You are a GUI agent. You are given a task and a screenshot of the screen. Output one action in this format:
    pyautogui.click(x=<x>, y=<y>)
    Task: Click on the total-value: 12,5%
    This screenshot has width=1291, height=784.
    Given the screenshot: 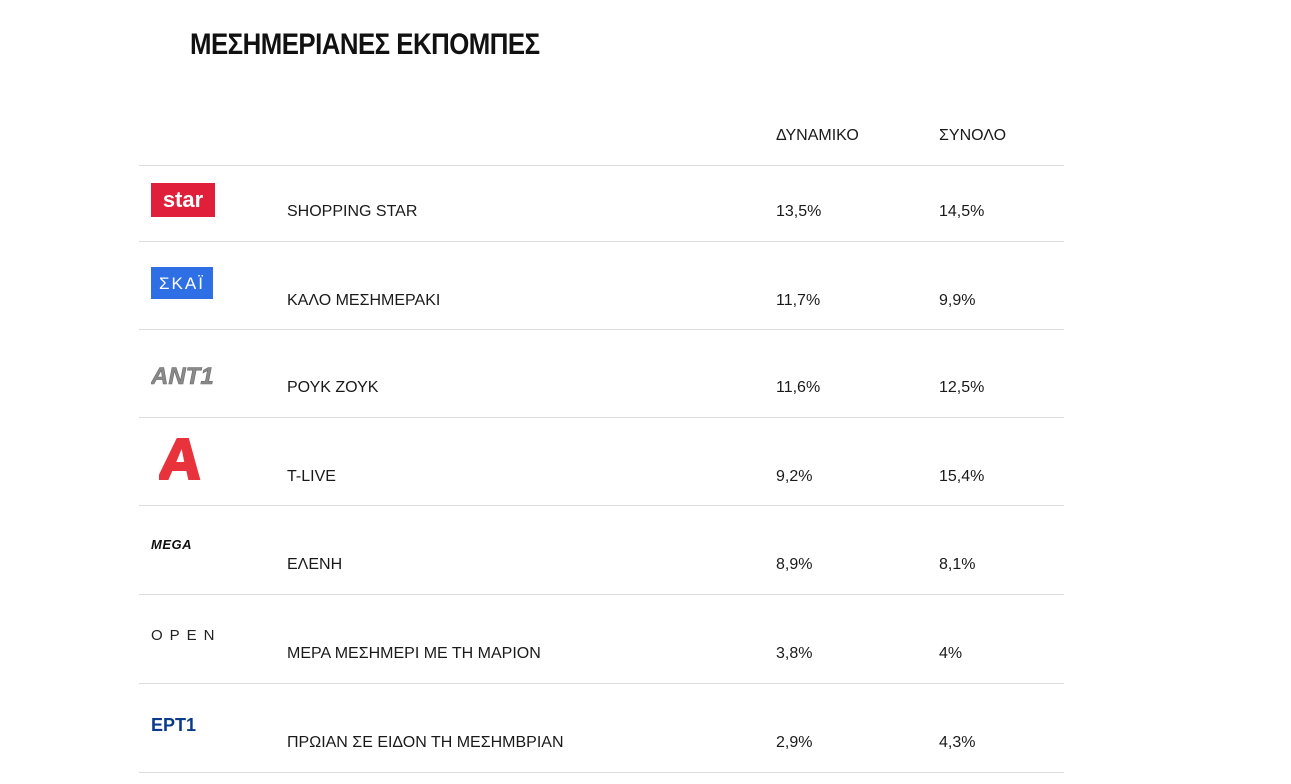 What is the action you would take?
    pyautogui.click(x=962, y=387)
    